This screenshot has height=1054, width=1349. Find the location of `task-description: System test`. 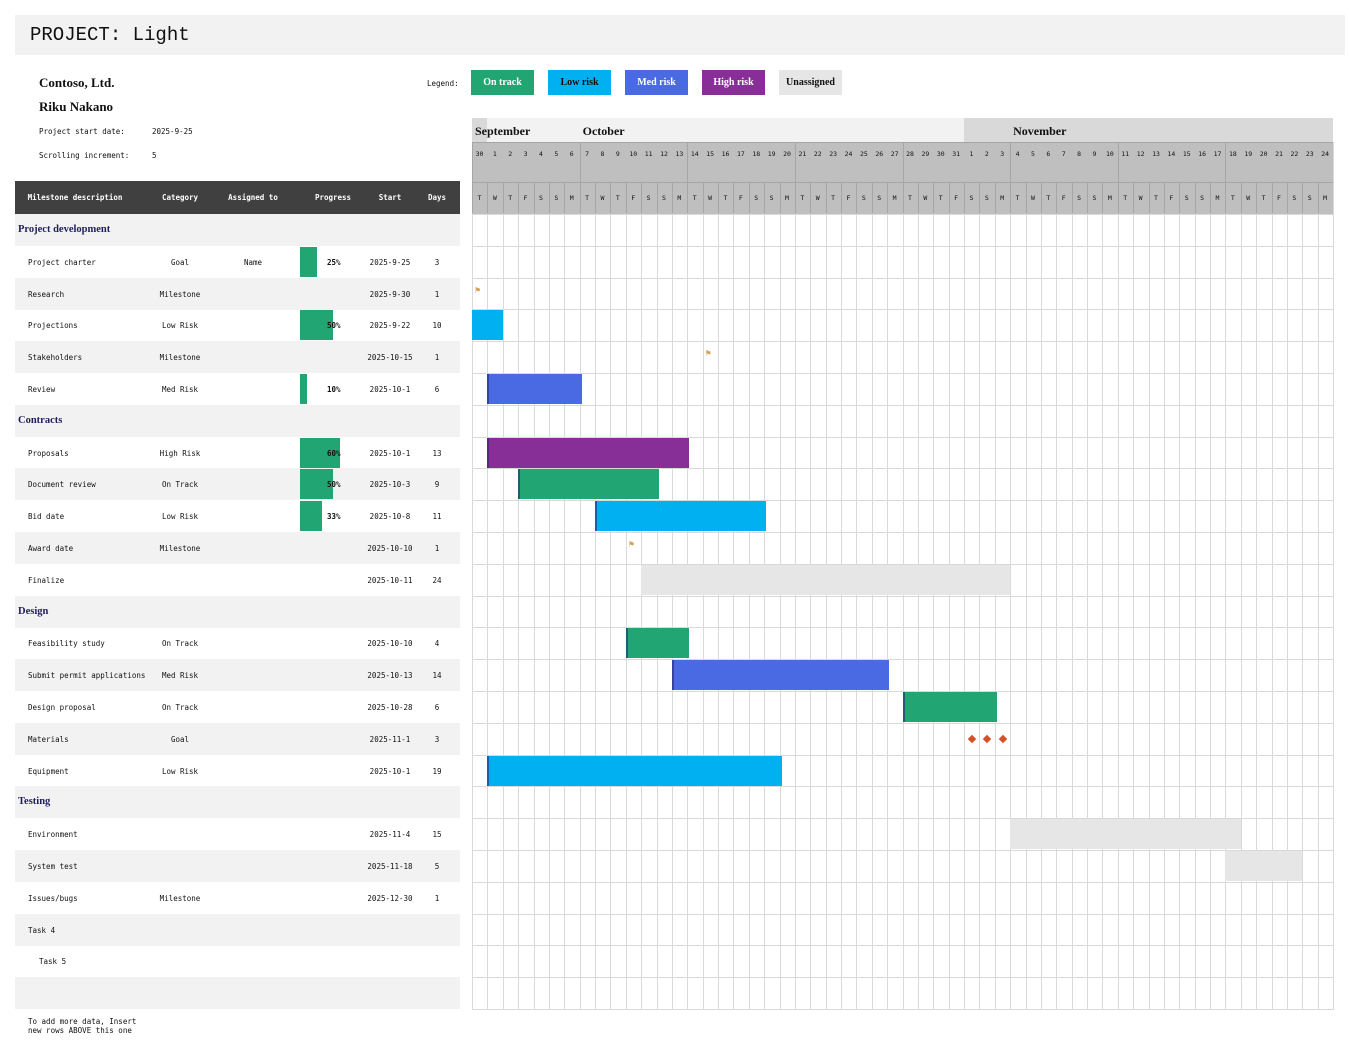

task-description: System test is located at coordinates (53, 866).